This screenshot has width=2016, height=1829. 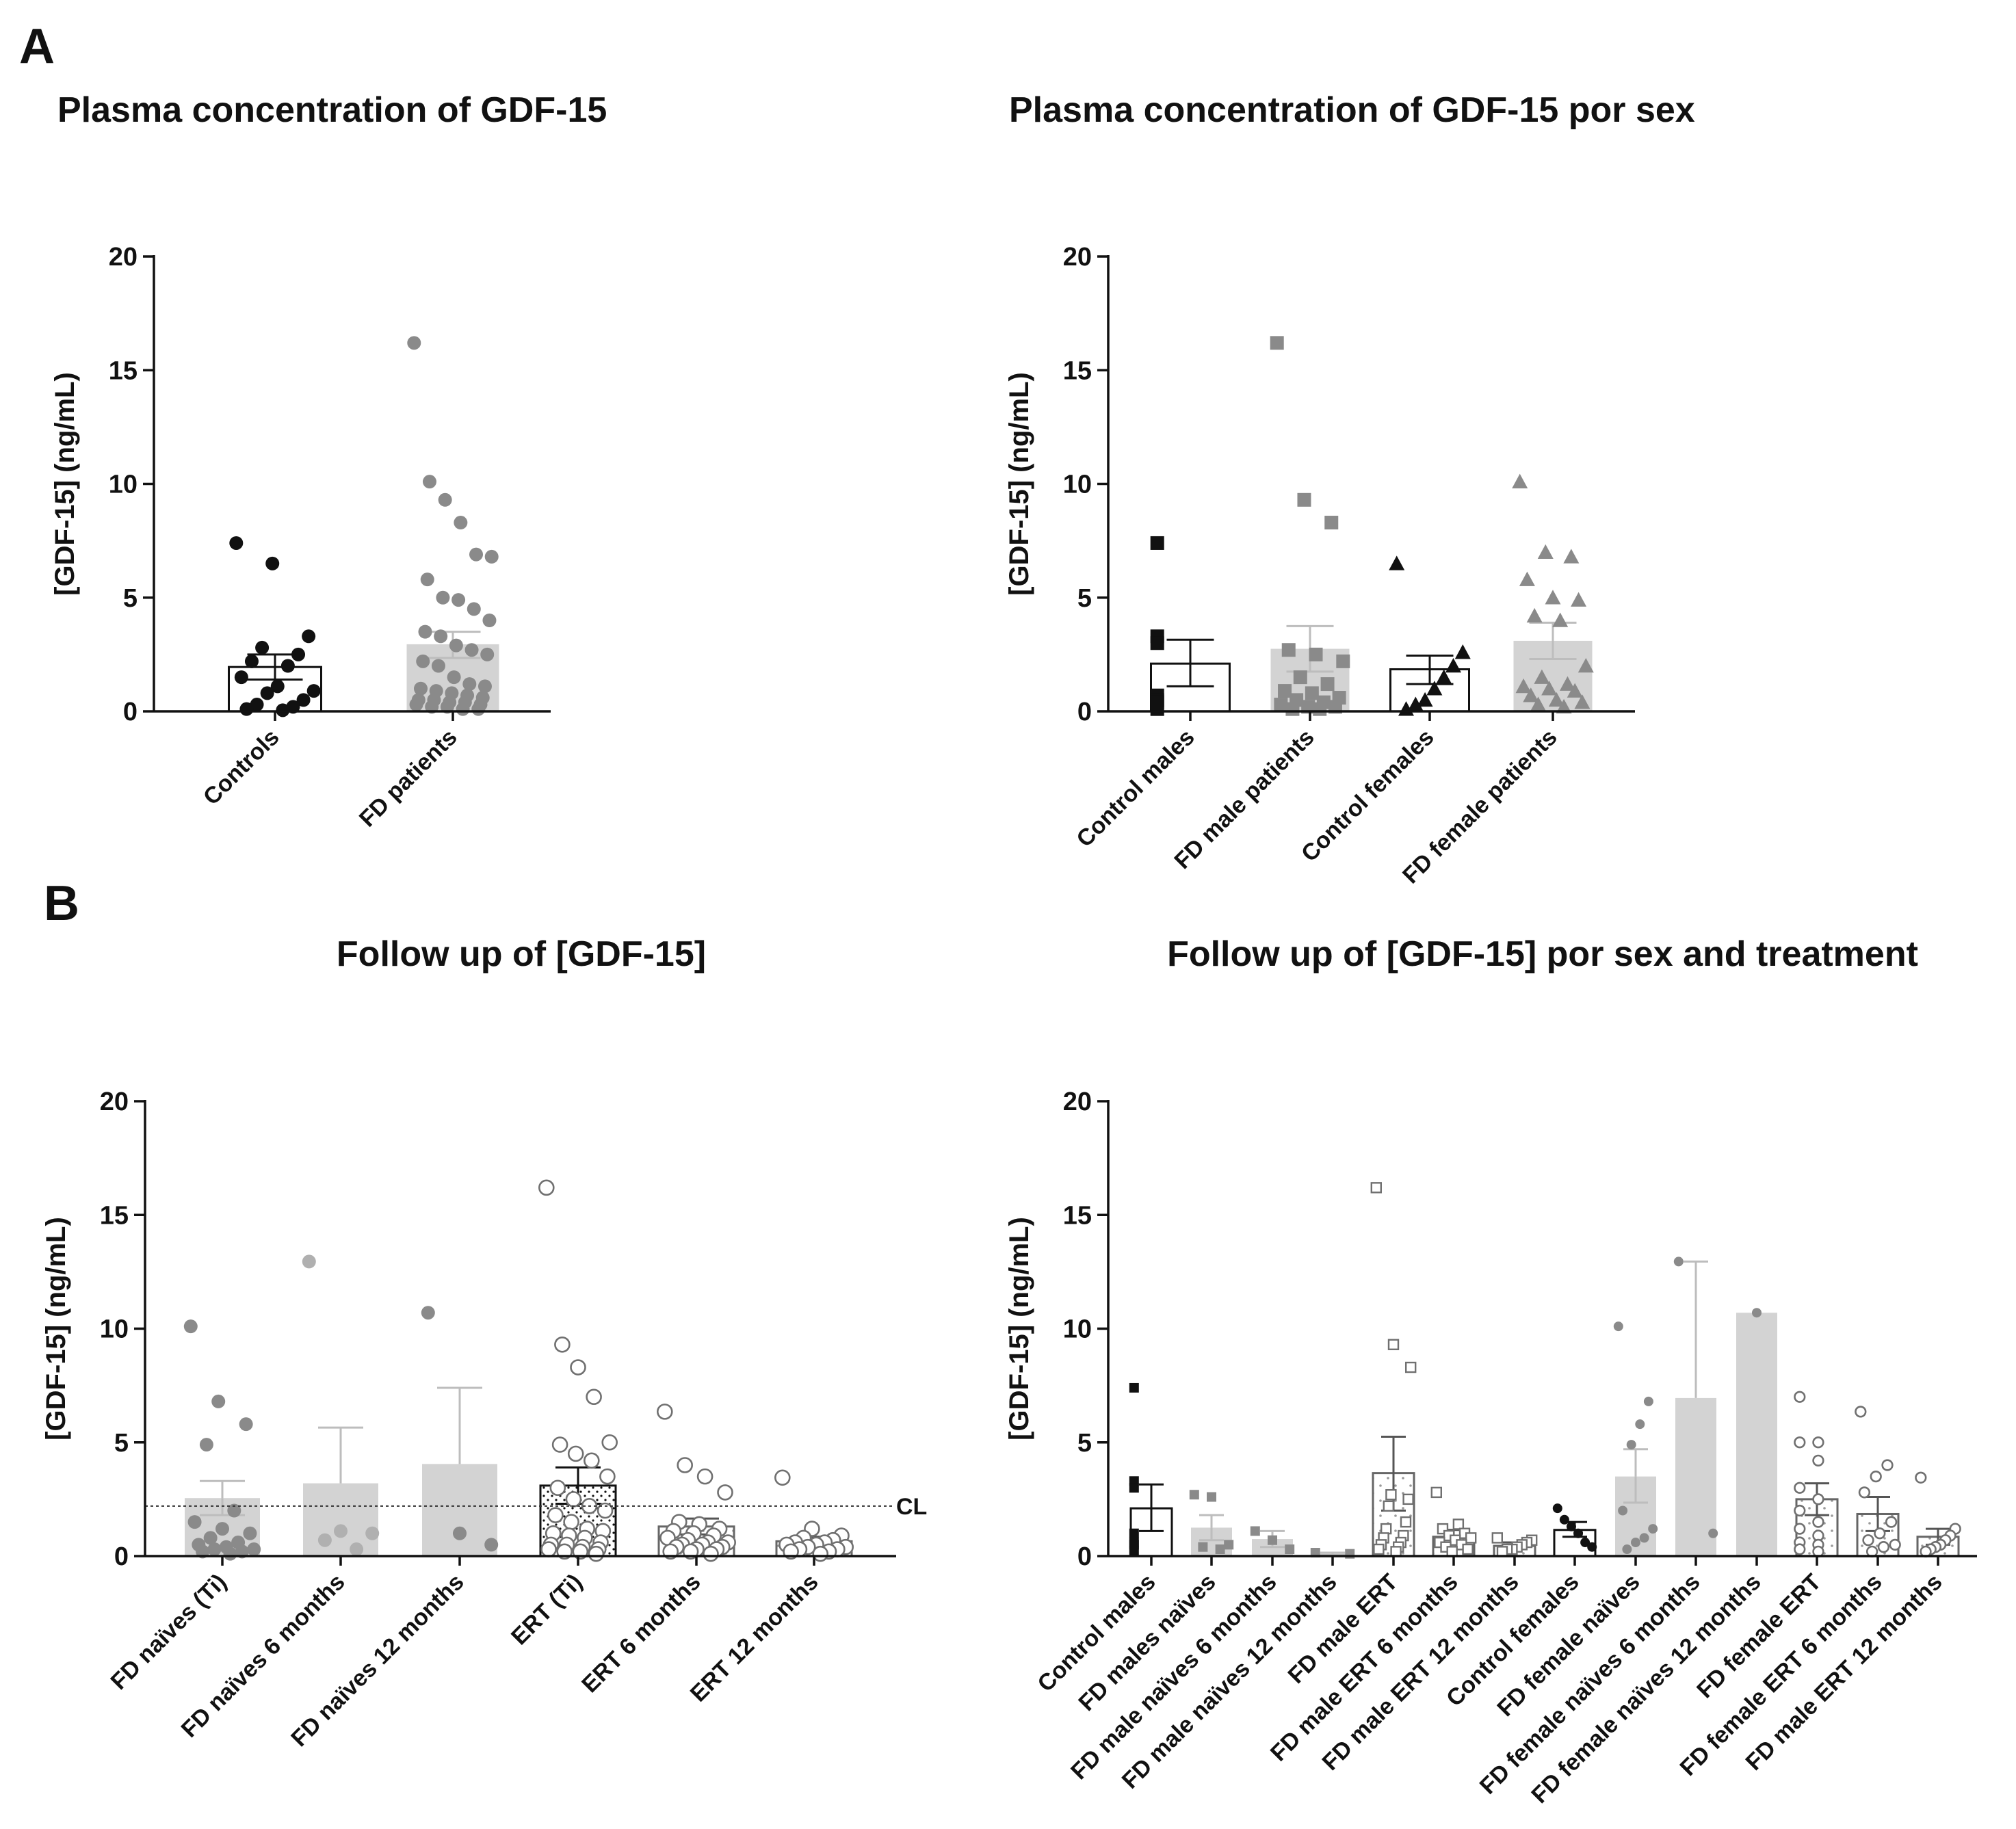 I want to click on y-axis-title: [GDF-15] (ng/mL), so click(x=1019, y=1328).